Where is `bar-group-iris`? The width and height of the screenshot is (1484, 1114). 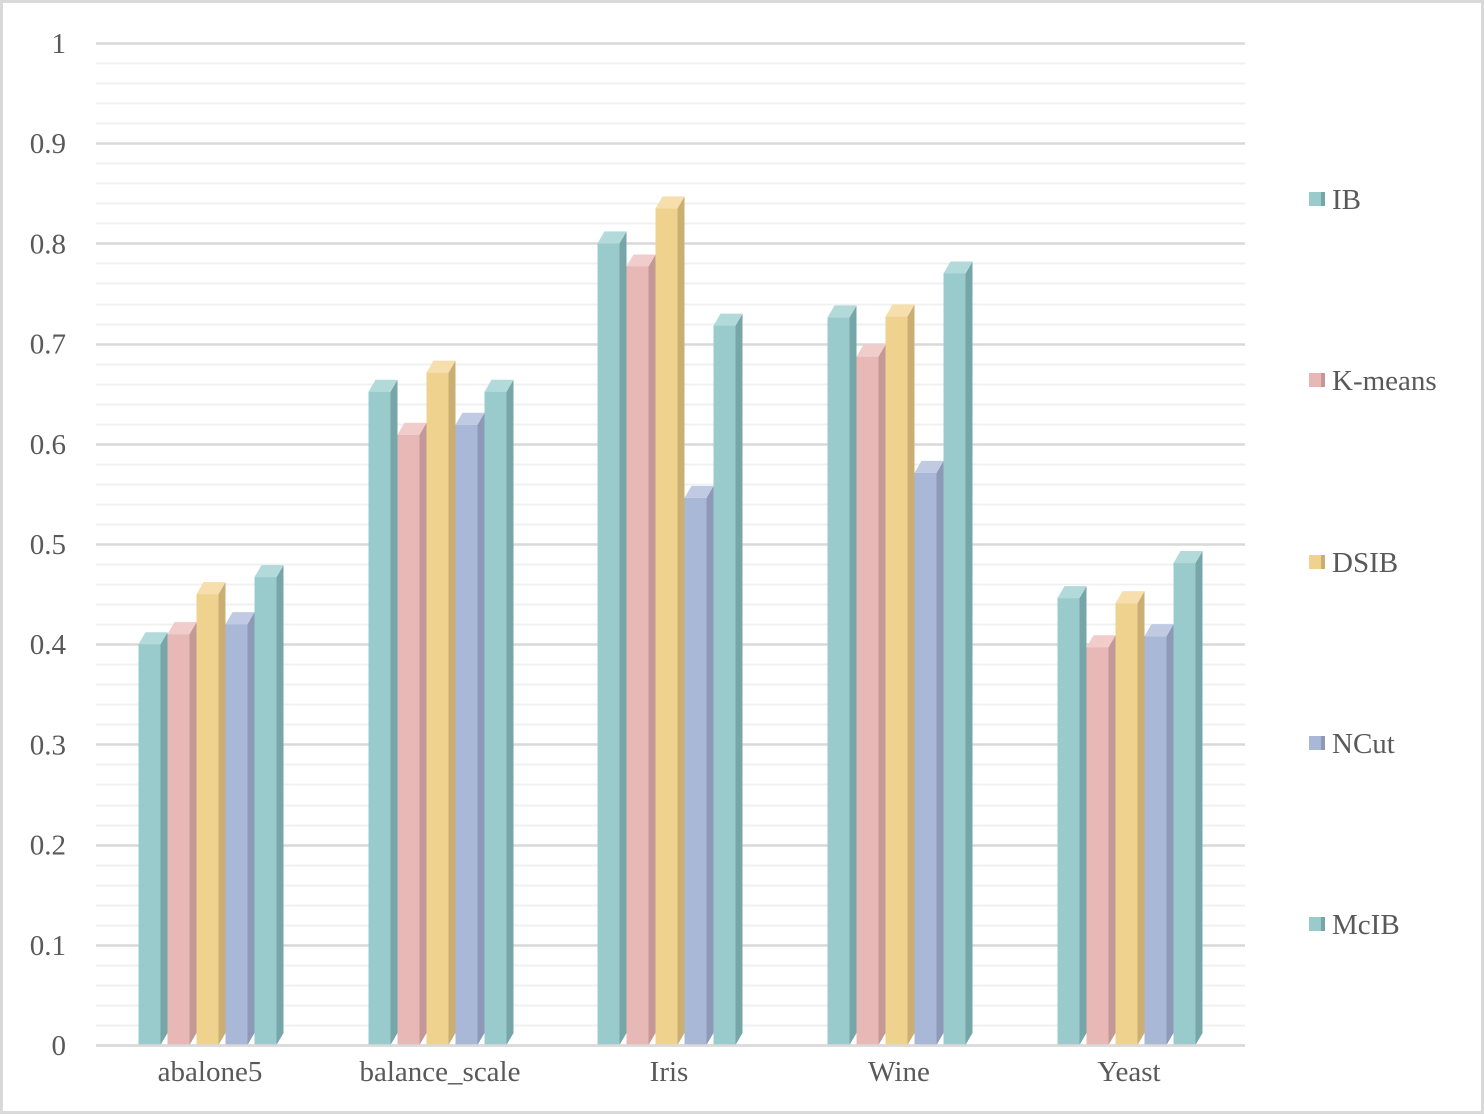
bar-group-iris is located at coordinates (670, 621).